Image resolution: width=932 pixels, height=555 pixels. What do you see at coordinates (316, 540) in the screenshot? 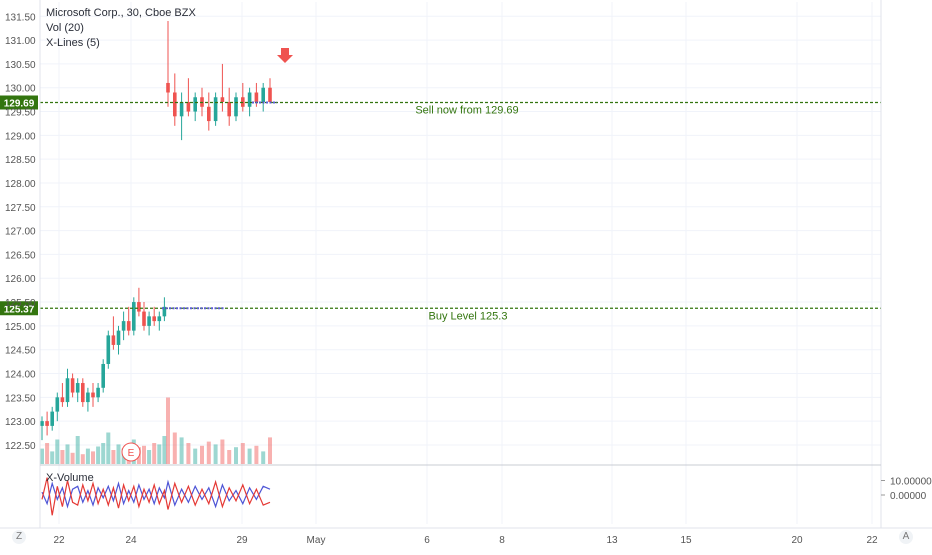
I see `x-tick-label: May` at bounding box center [316, 540].